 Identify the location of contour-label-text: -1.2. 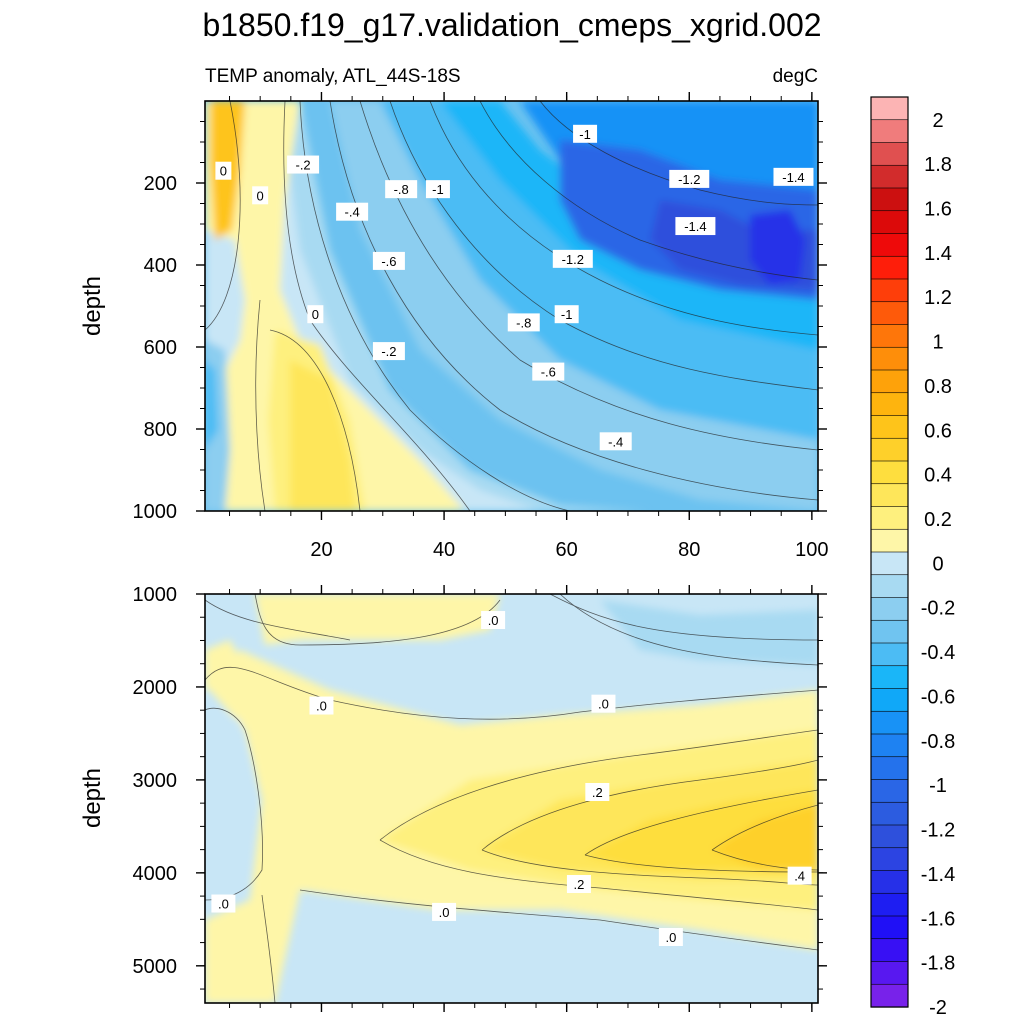
(573, 259).